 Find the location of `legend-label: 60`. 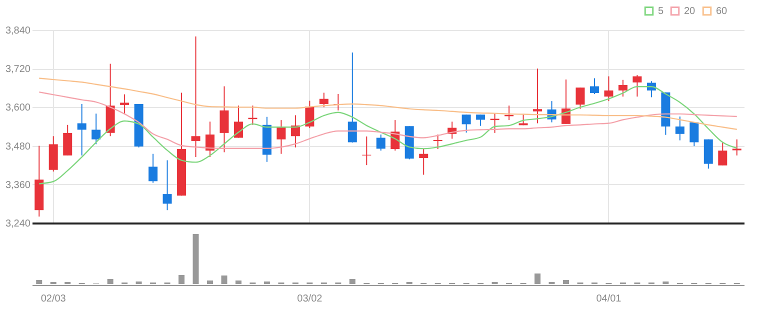

legend-label: 60 is located at coordinates (722, 12).